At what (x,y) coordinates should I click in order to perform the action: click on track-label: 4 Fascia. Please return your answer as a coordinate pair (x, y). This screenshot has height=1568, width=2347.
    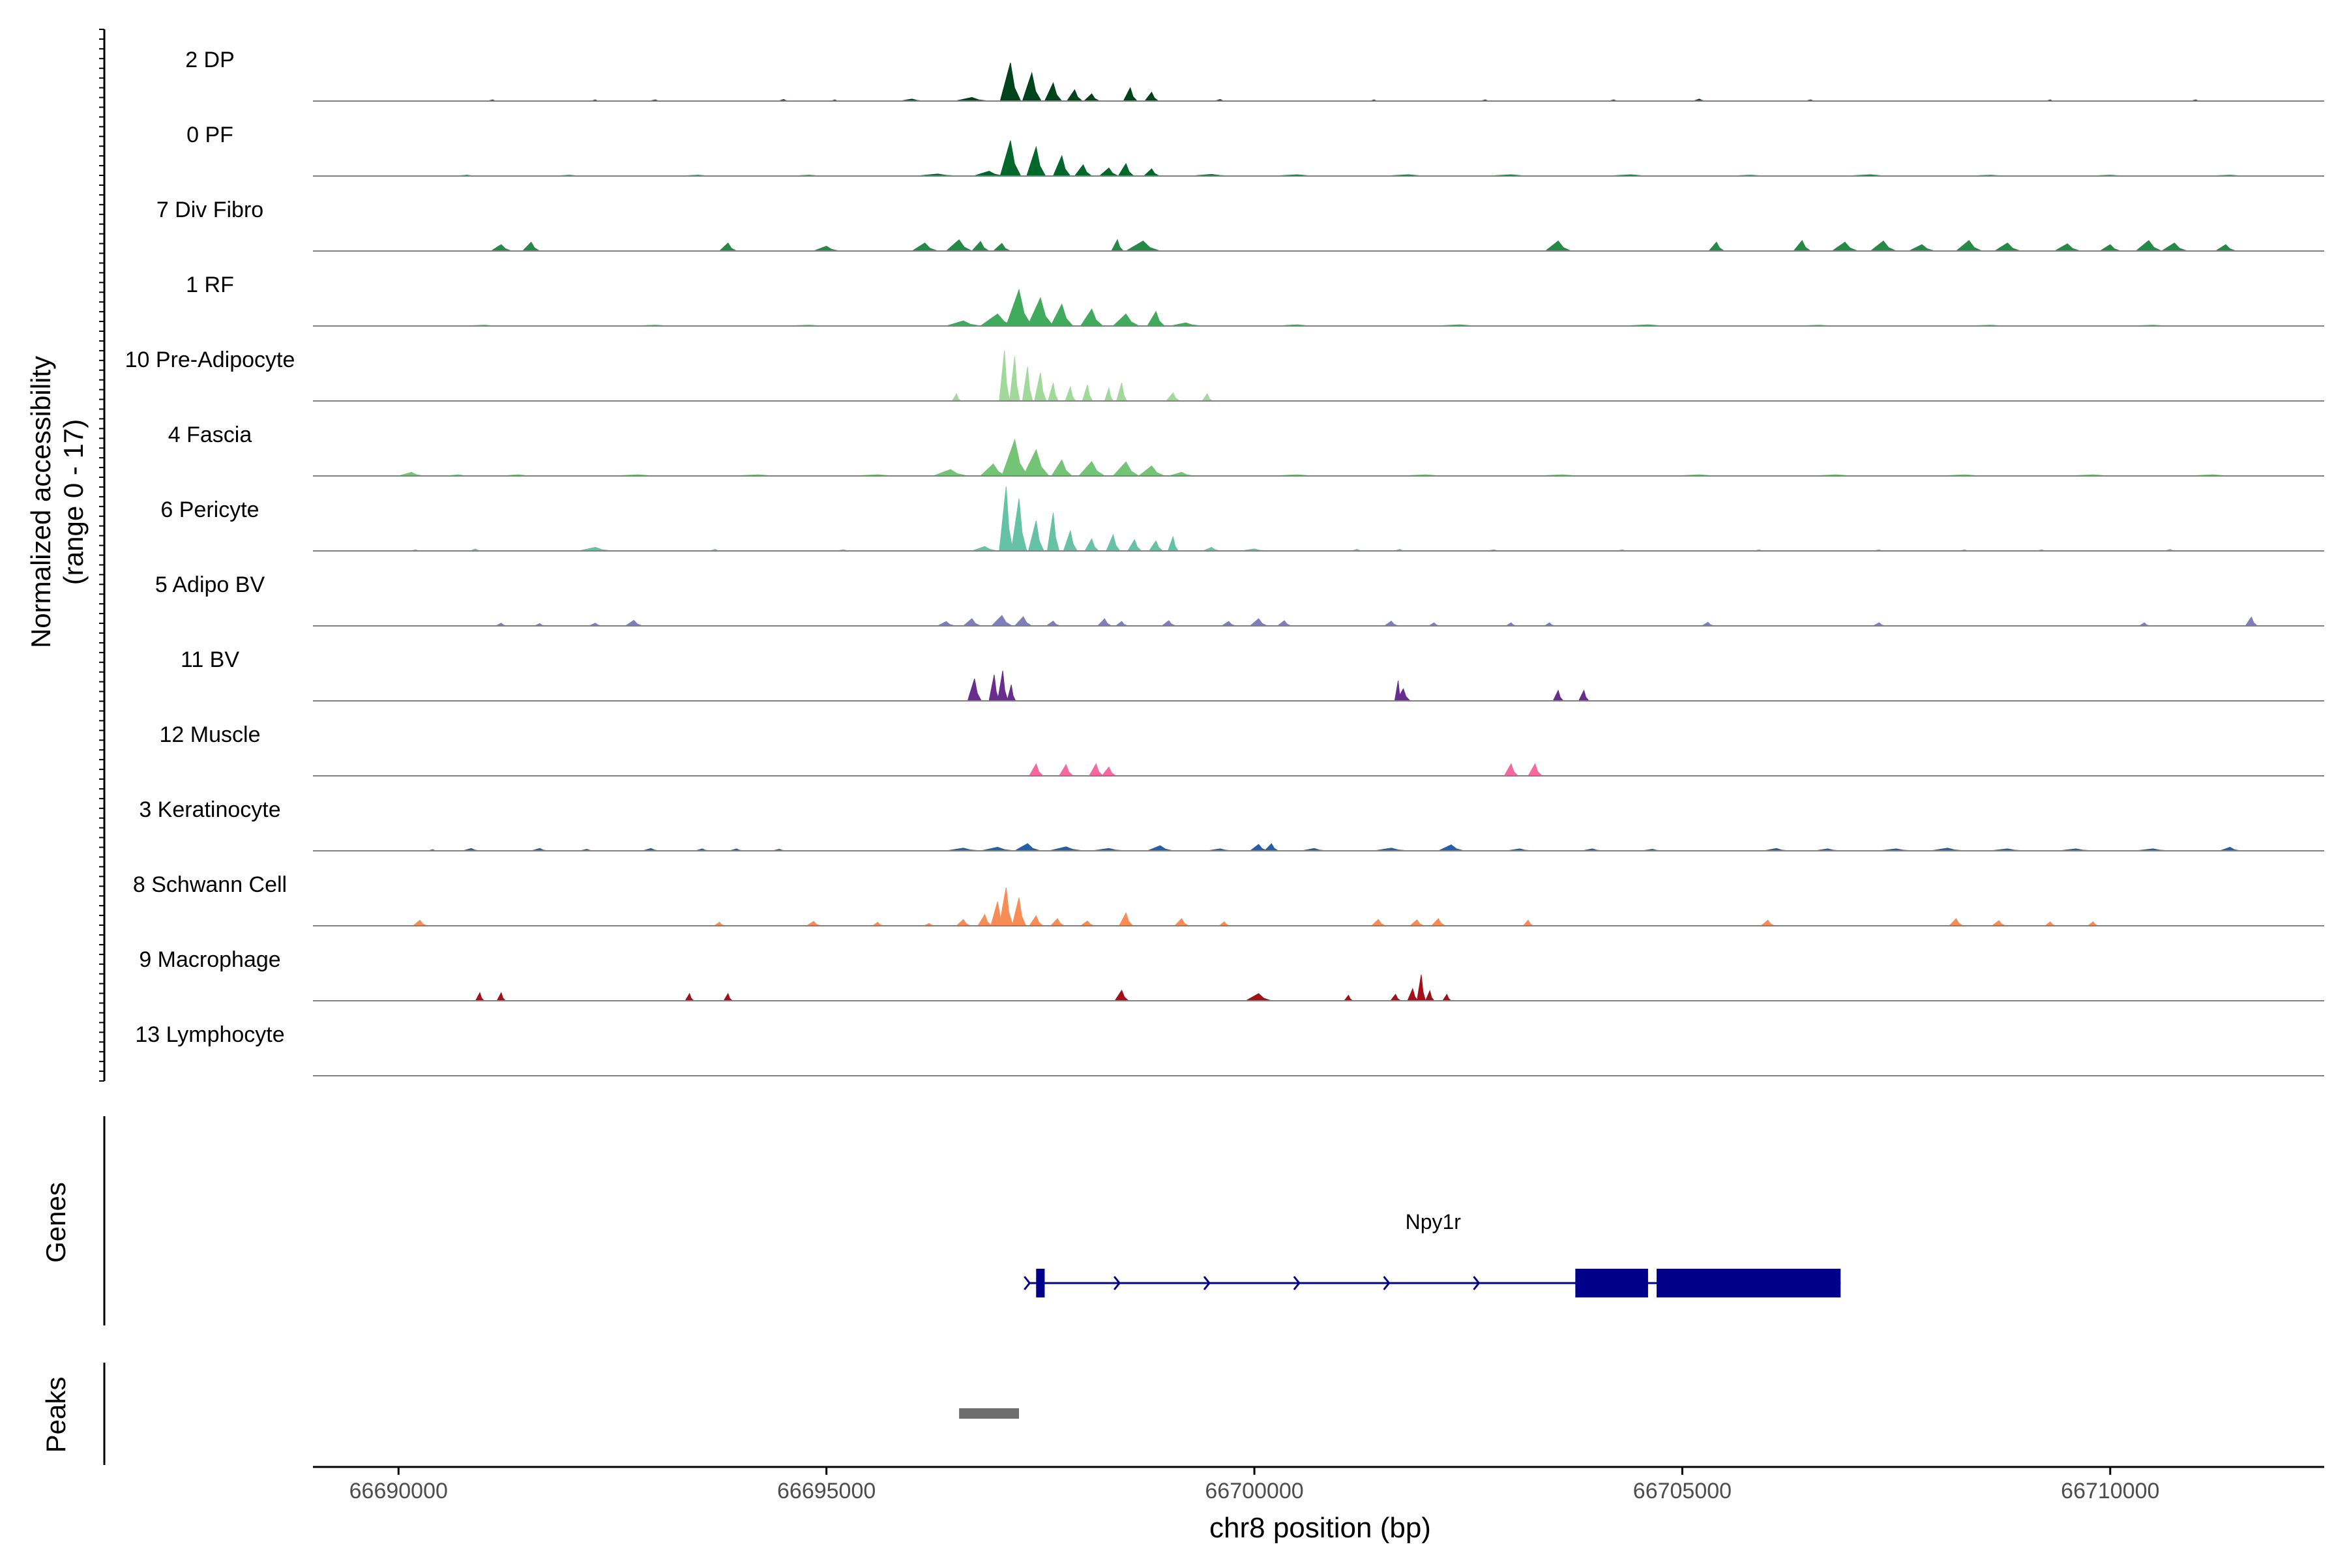
    Looking at the image, I should click on (210, 435).